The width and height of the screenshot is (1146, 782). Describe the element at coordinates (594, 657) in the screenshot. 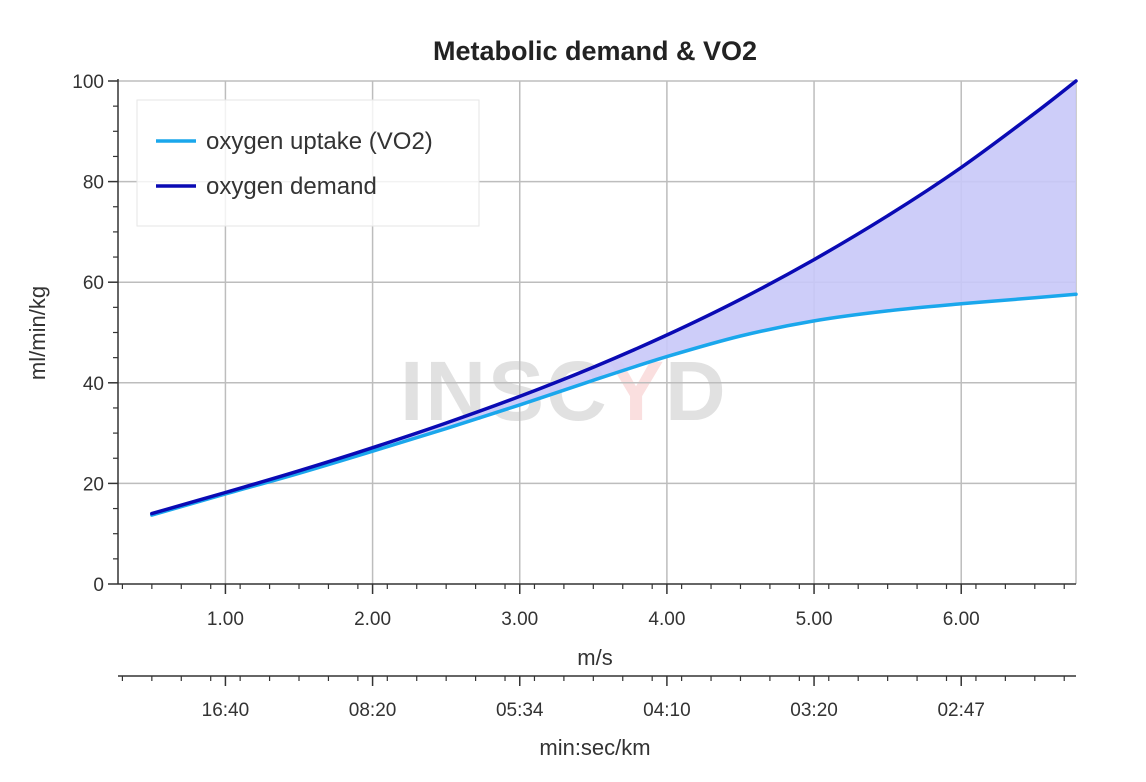

I see `x-axis-title: m/s` at that location.